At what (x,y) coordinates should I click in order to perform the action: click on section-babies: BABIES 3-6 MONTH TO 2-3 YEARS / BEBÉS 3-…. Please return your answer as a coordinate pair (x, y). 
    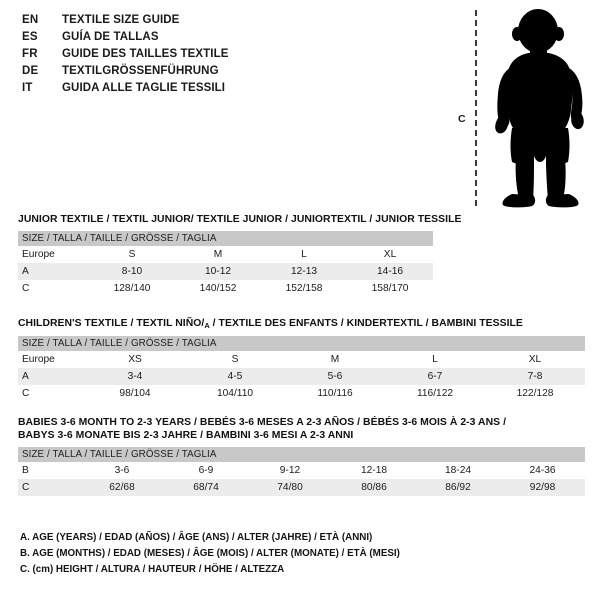
    Looking at the image, I should click on (302, 456).